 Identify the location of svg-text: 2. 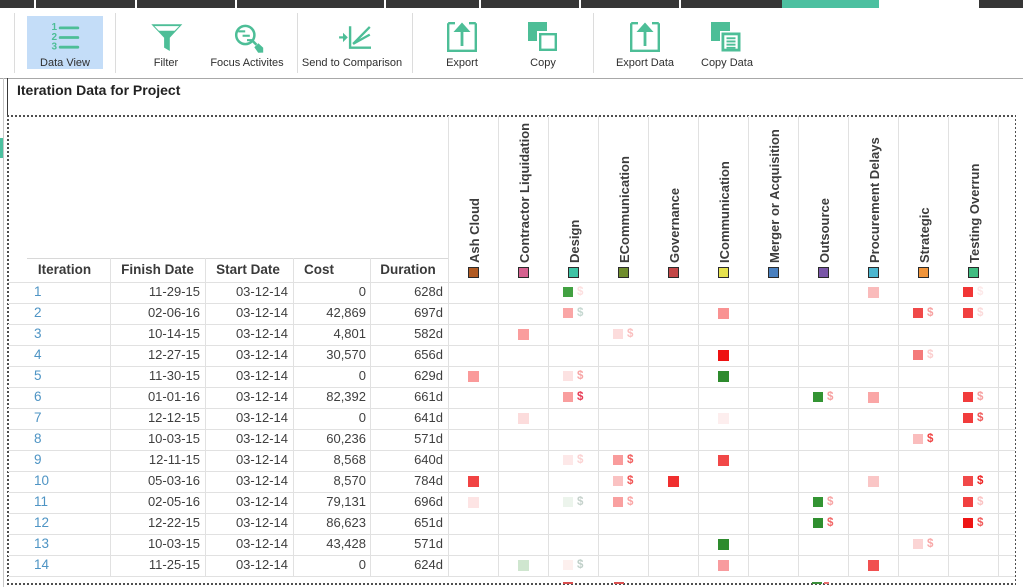
(54, 37).